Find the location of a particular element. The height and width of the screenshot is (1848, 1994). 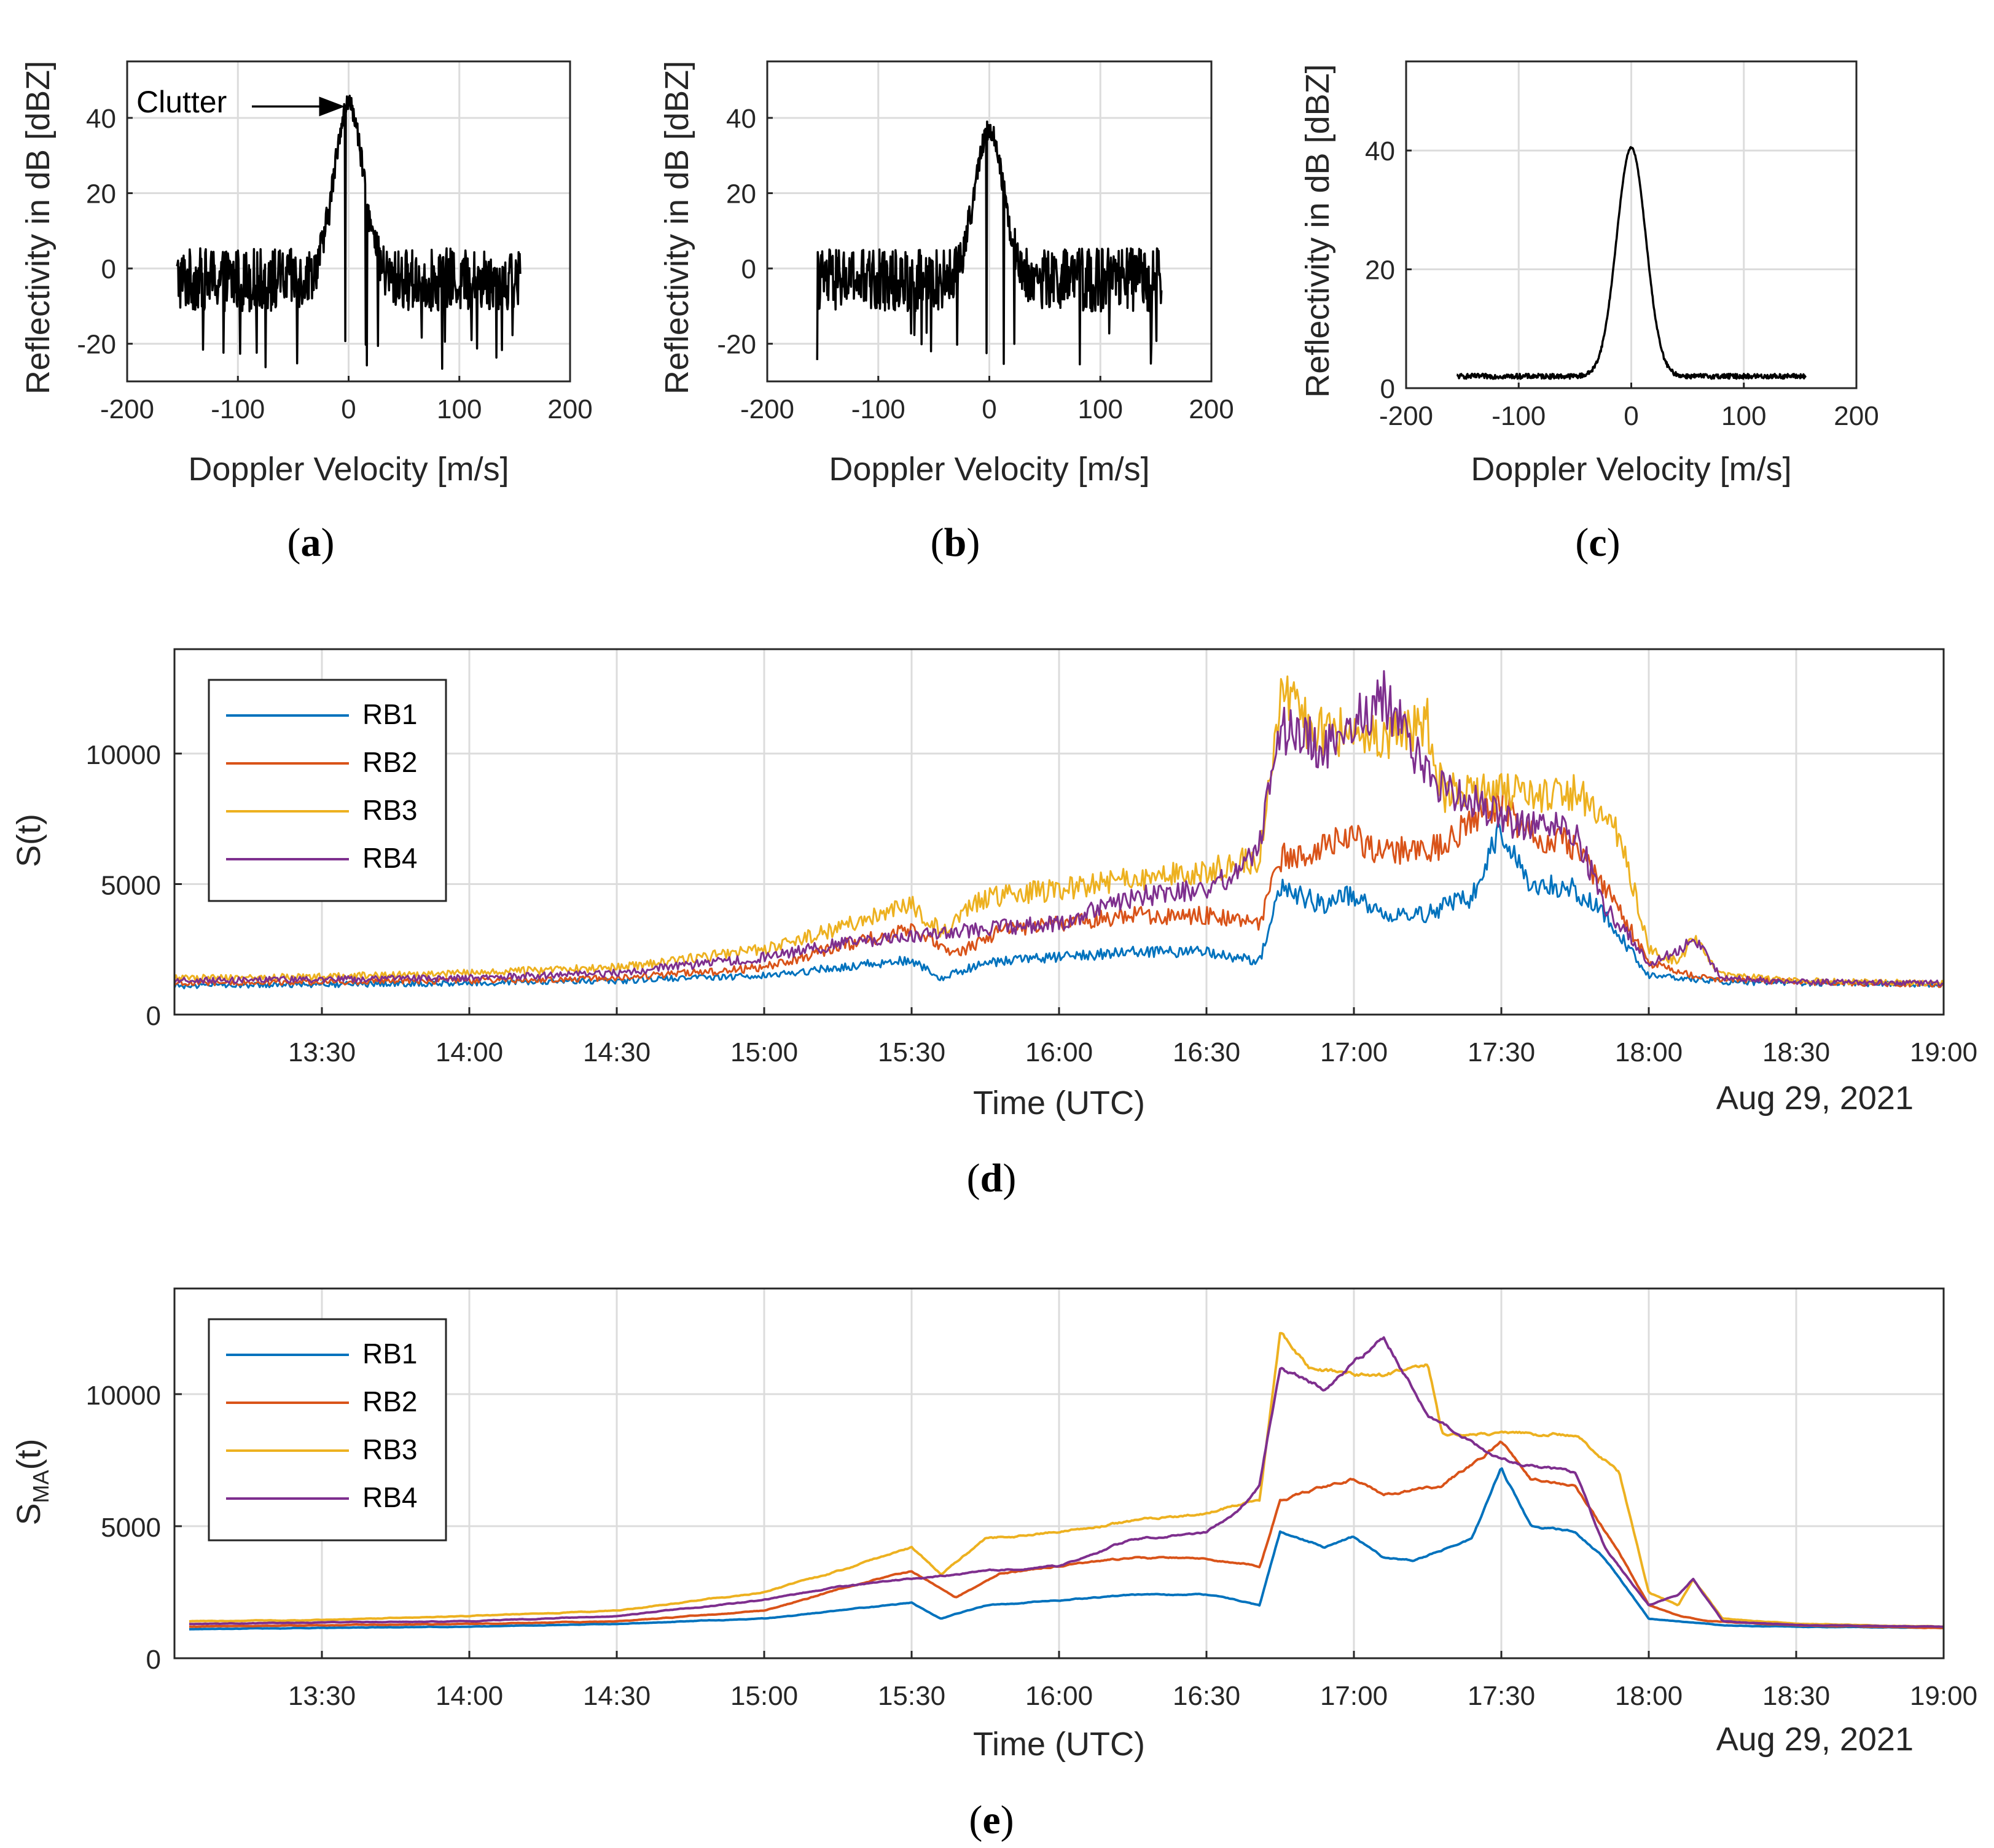

annotation-arrow-head is located at coordinates (332, 107).